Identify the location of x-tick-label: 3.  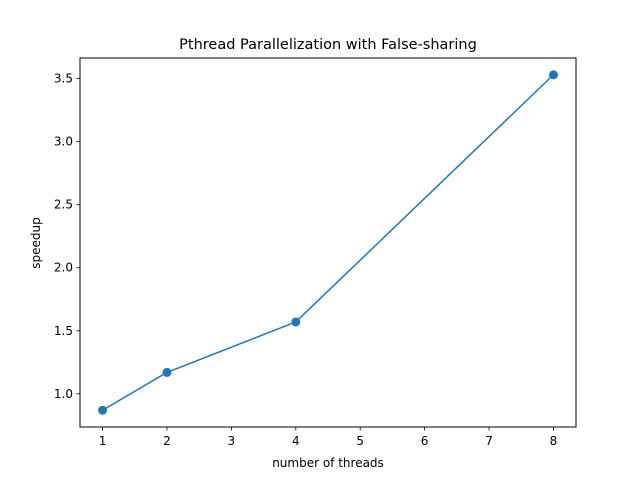
(232, 441).